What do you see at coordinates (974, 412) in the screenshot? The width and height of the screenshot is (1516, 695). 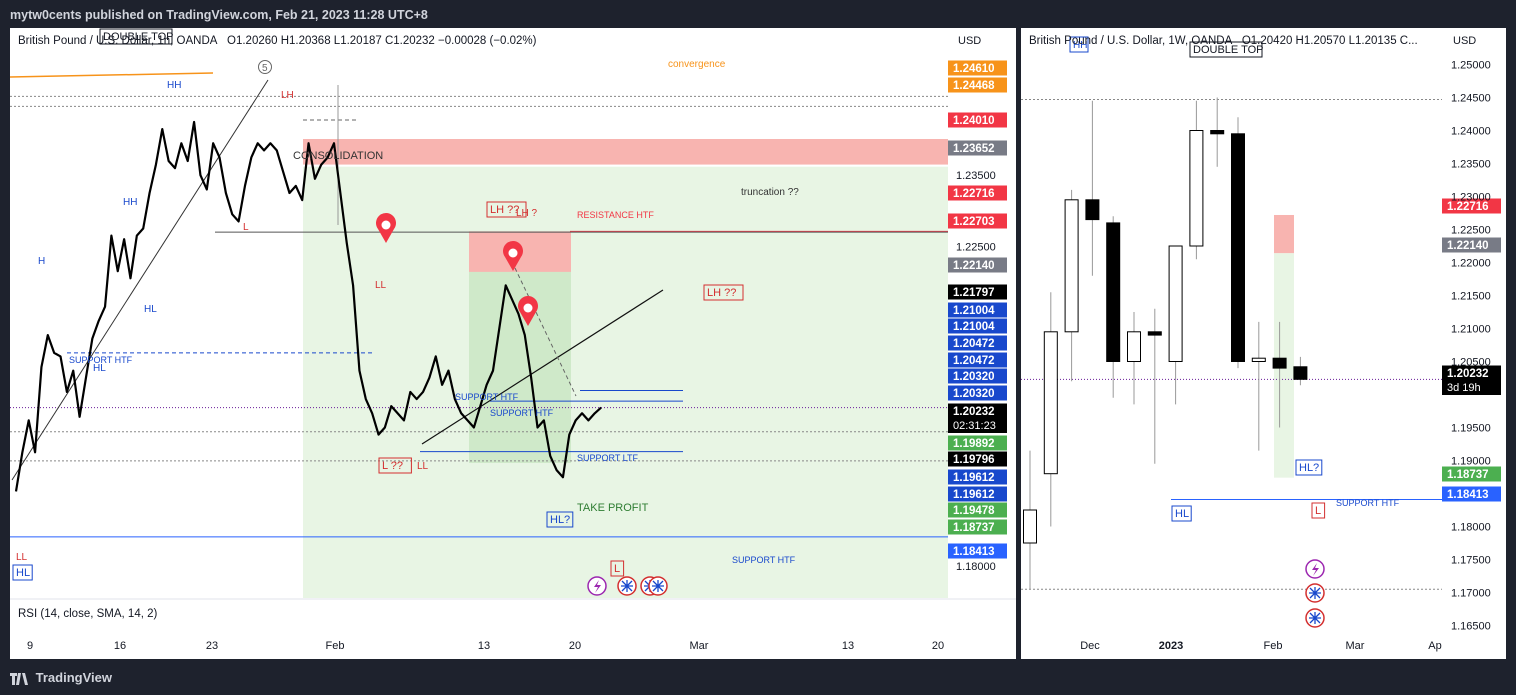 I see `price-tag-label-14: 1.20232` at bounding box center [974, 412].